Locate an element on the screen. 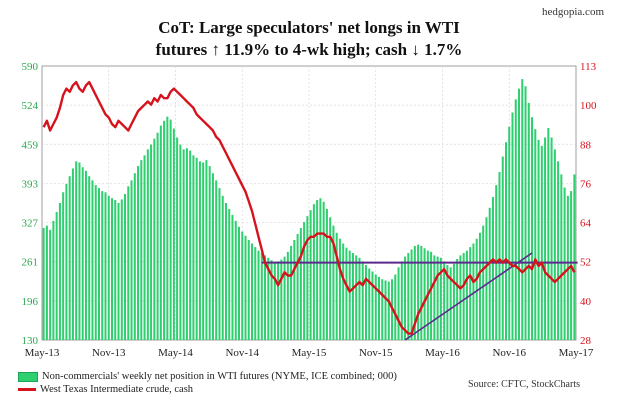 The height and width of the screenshot is (403, 618). y-tick-left: 261 is located at coordinates (30, 263).